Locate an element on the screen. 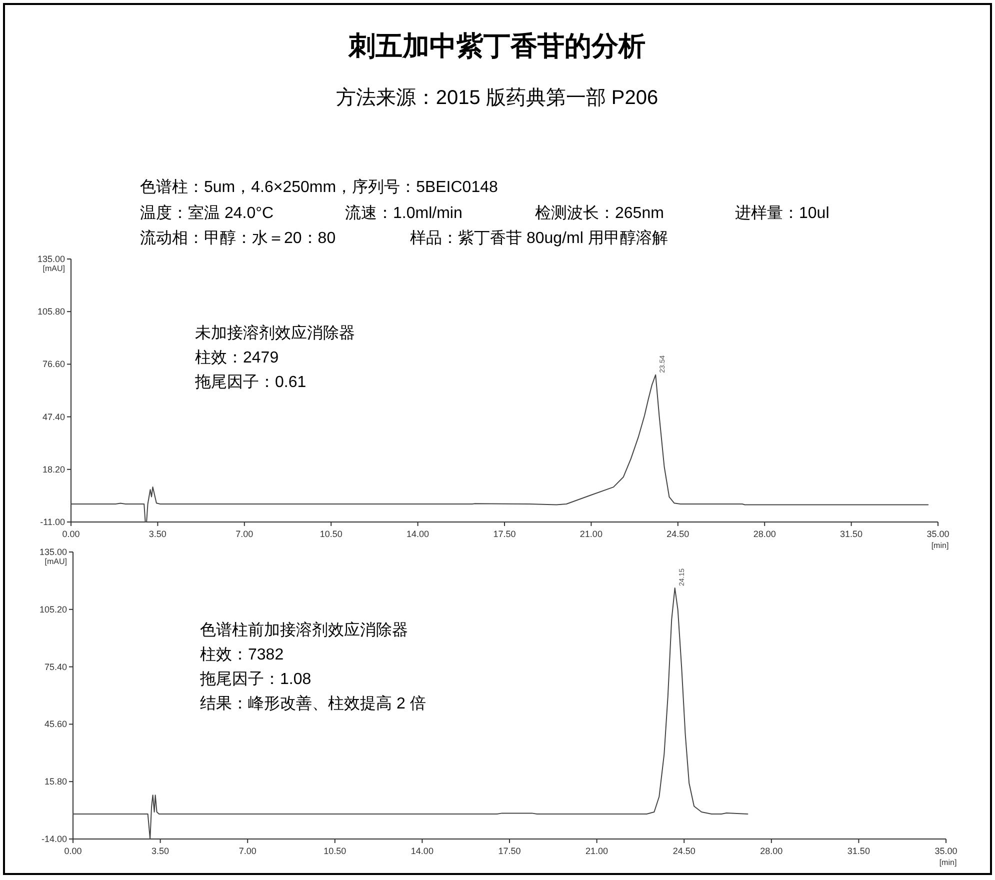 The width and height of the screenshot is (995, 880). annotation: 未加接溶剂效应消除器 is located at coordinates (275, 333).